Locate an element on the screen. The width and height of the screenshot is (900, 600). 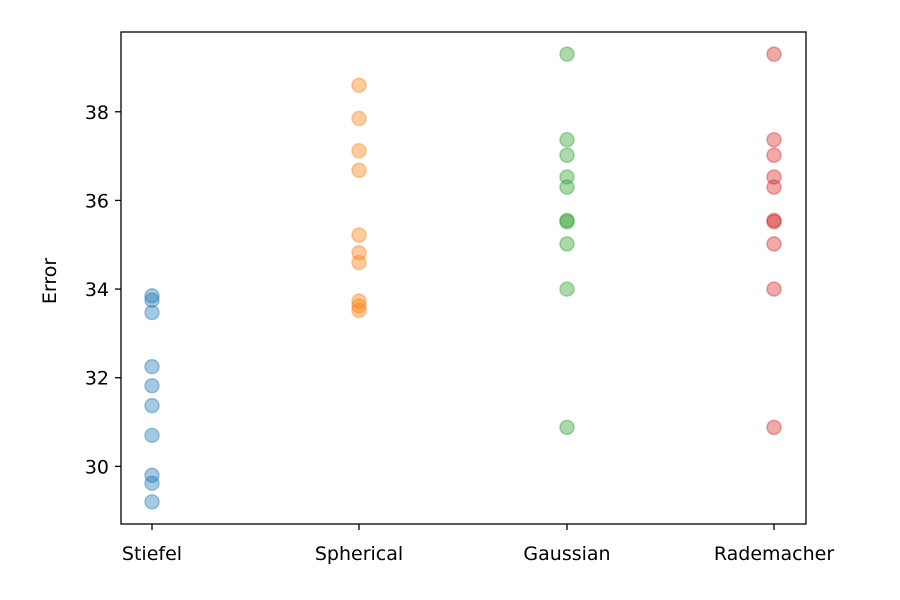
y-tick-label-34: 34 is located at coordinates (97, 290).